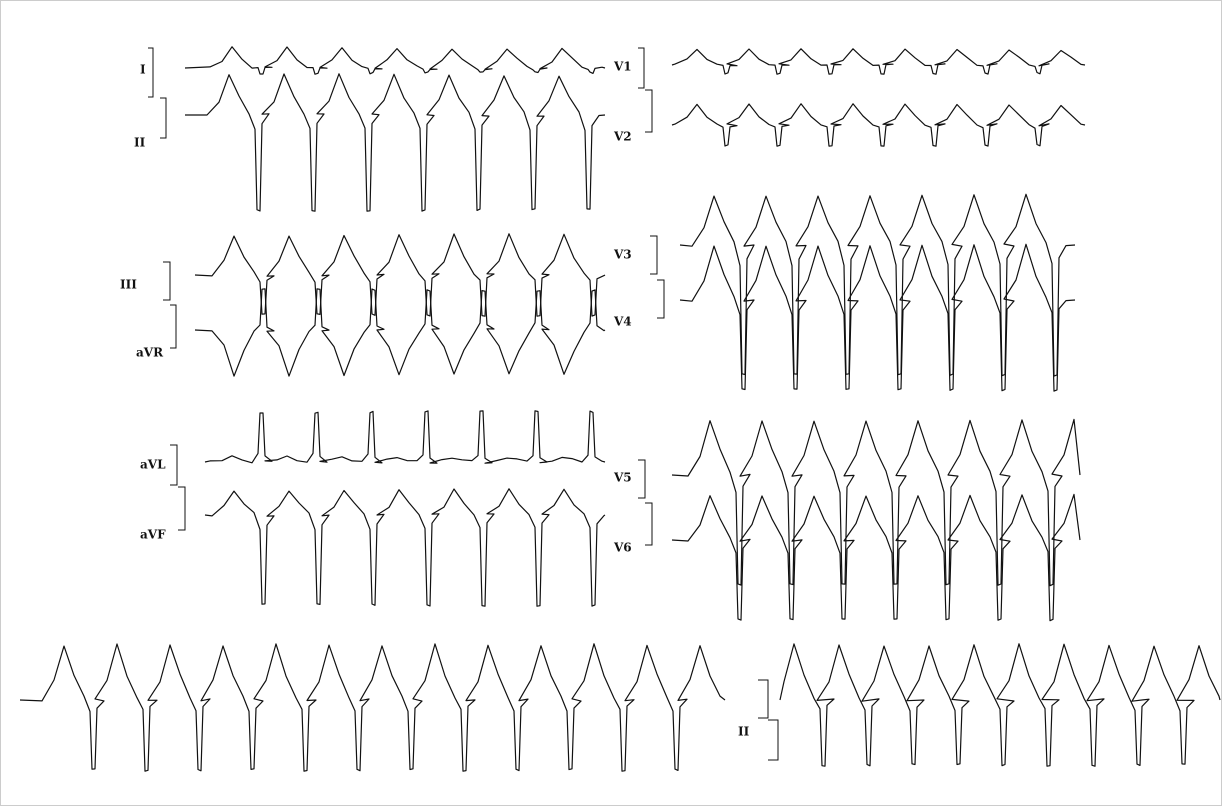 This screenshot has height=806, width=1222. I want to click on lead-label: aVL, so click(153, 465).